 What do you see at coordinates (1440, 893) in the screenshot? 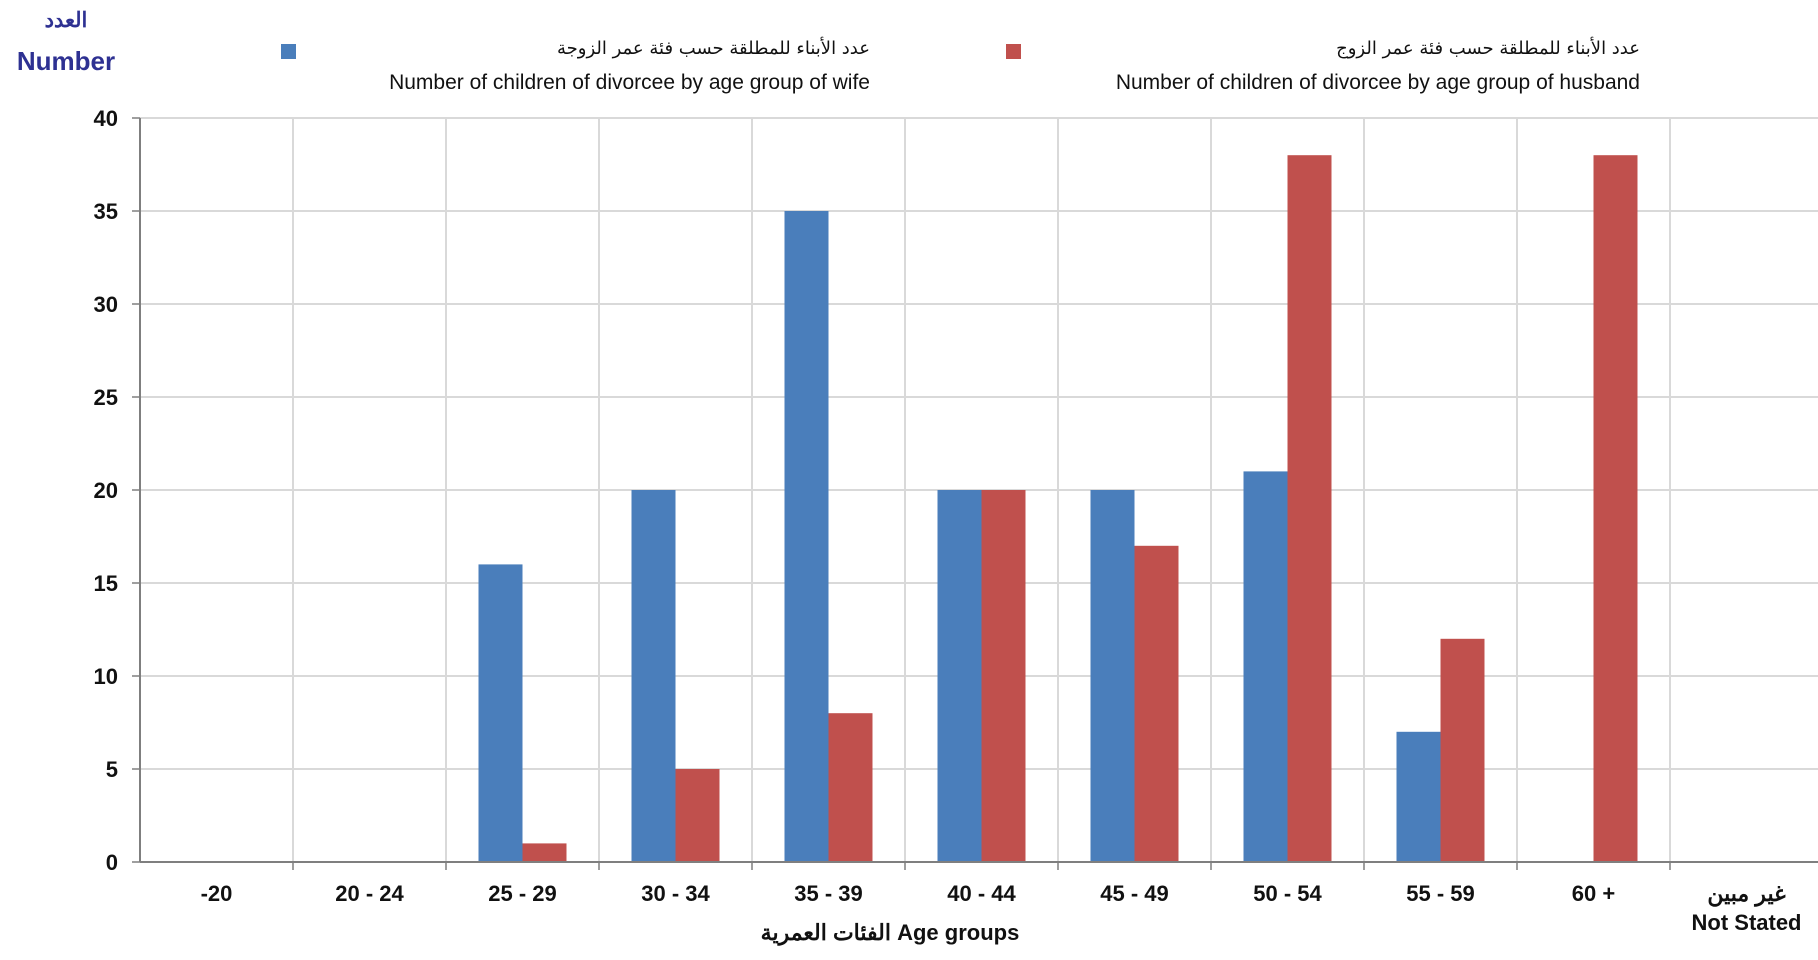
I see `x-tick-label: 55 - 59` at bounding box center [1440, 893].